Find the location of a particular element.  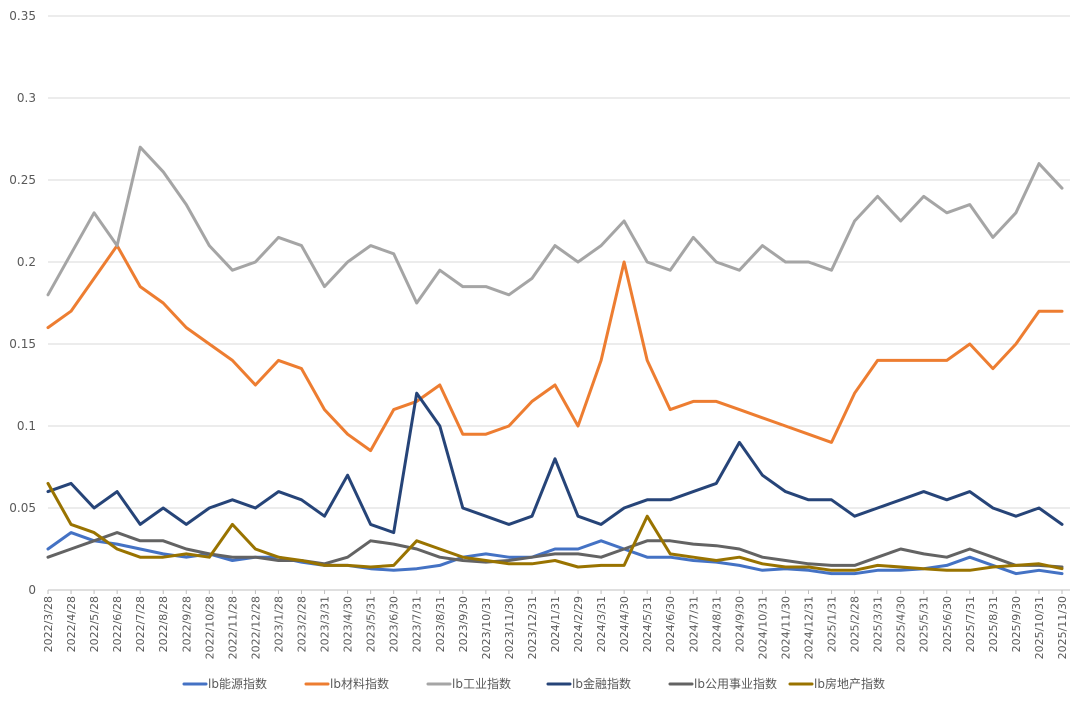

x-tick-label: 2025/2/28 is located at coordinates (855, 624).